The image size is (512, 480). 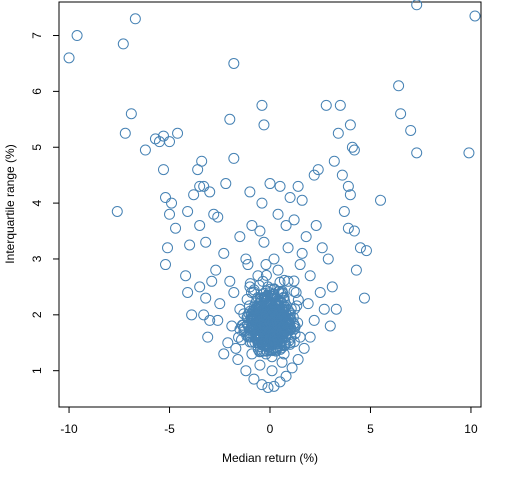 What do you see at coordinates (270, 429) in the screenshot?
I see `x-tick-label: 0` at bounding box center [270, 429].